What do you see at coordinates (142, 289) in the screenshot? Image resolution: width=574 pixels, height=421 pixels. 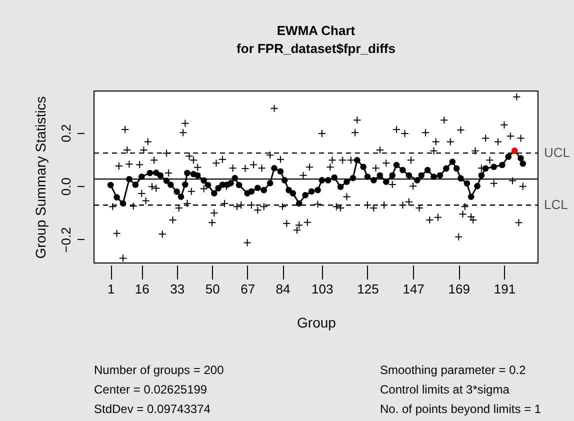 I see `x-tick-label: 16` at bounding box center [142, 289].